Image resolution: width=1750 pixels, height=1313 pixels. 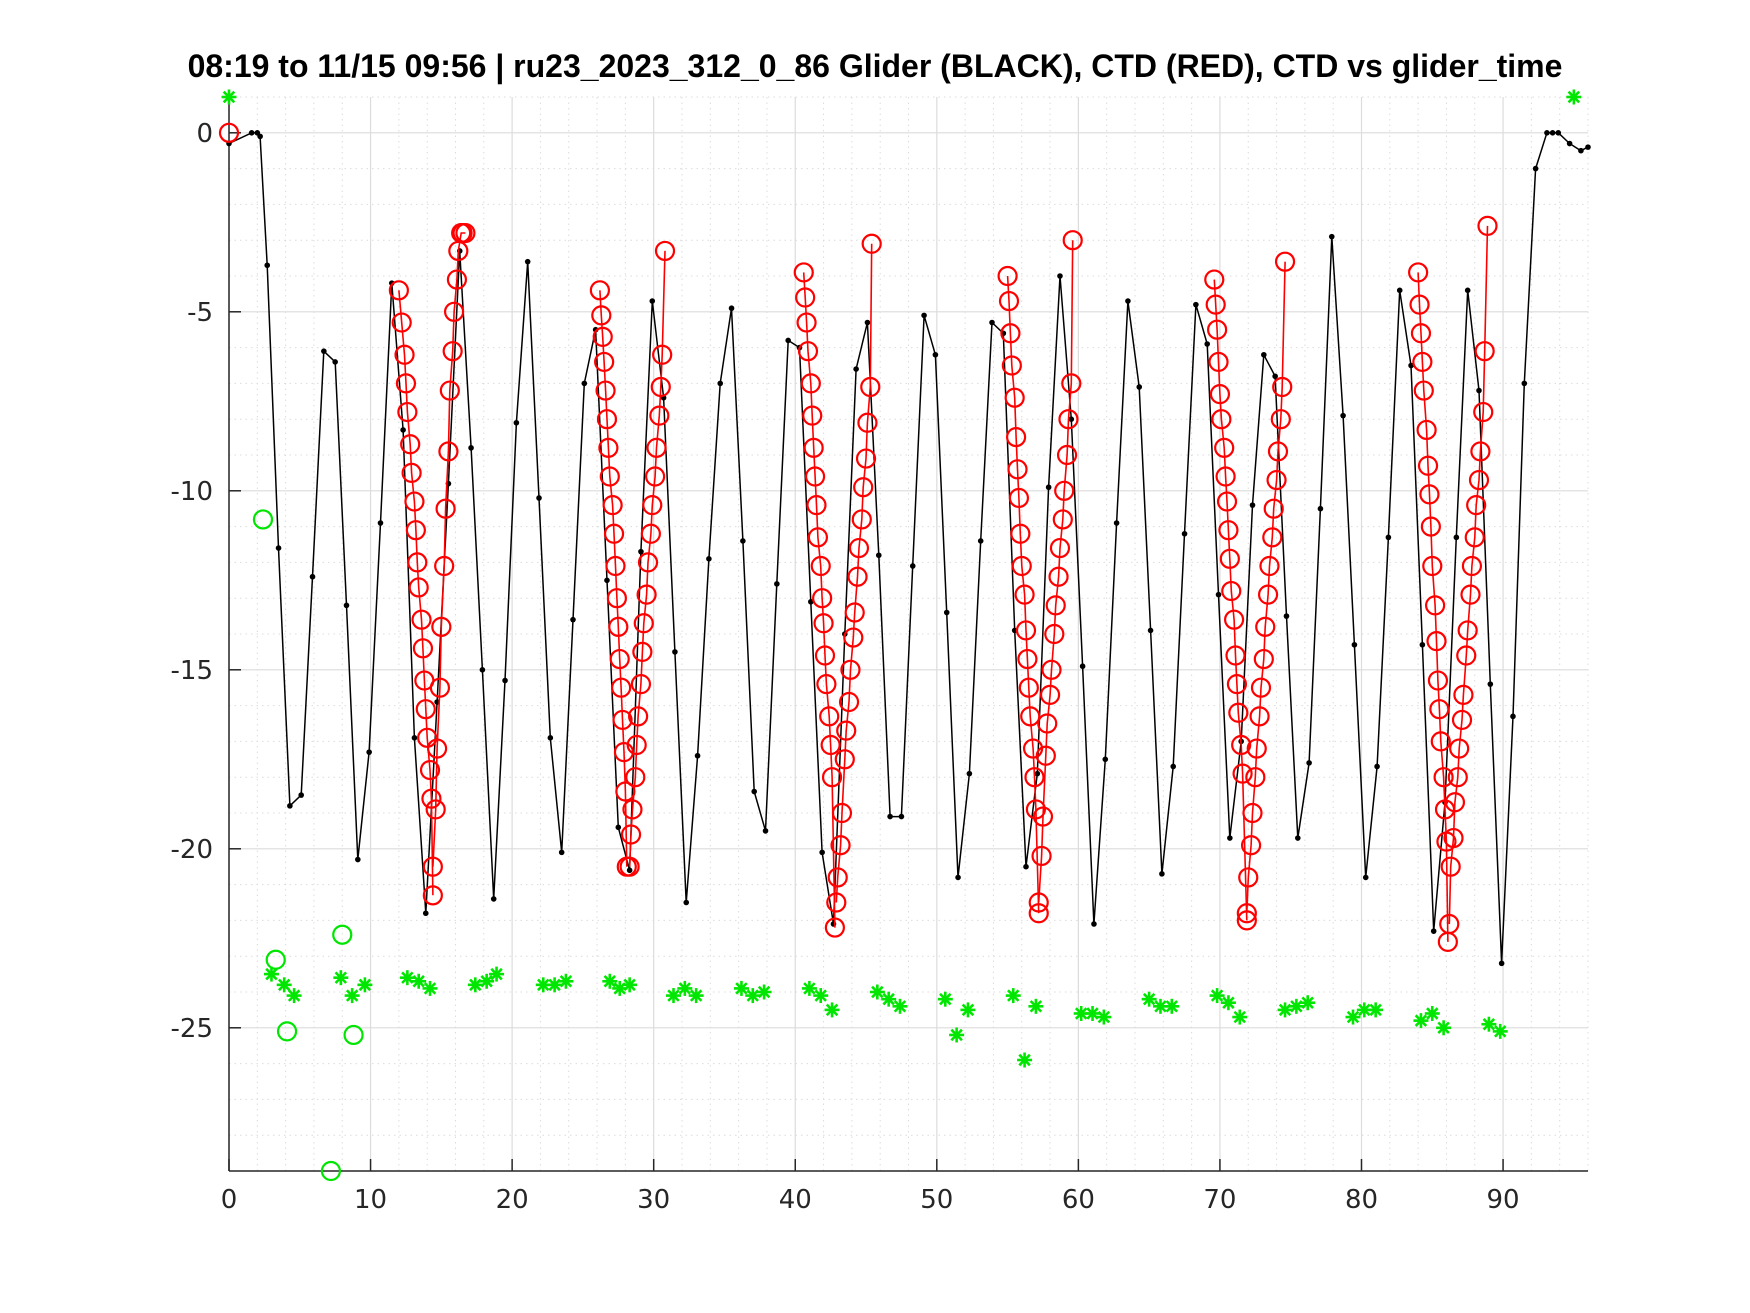 I want to click on y-tick-label: -25, so click(x=192, y=1029).